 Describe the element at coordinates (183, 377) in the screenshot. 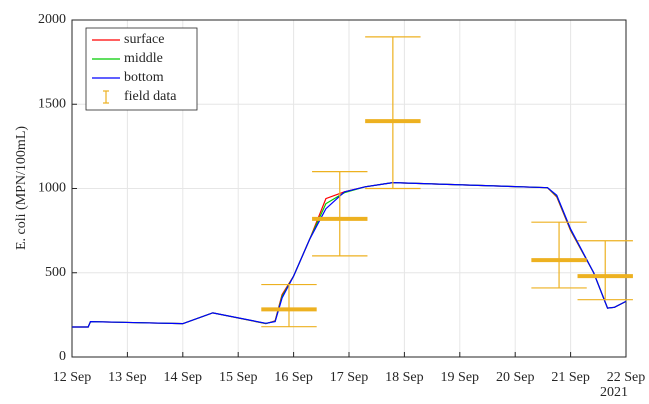

I see `x-tick-label: 14 Sep` at that location.